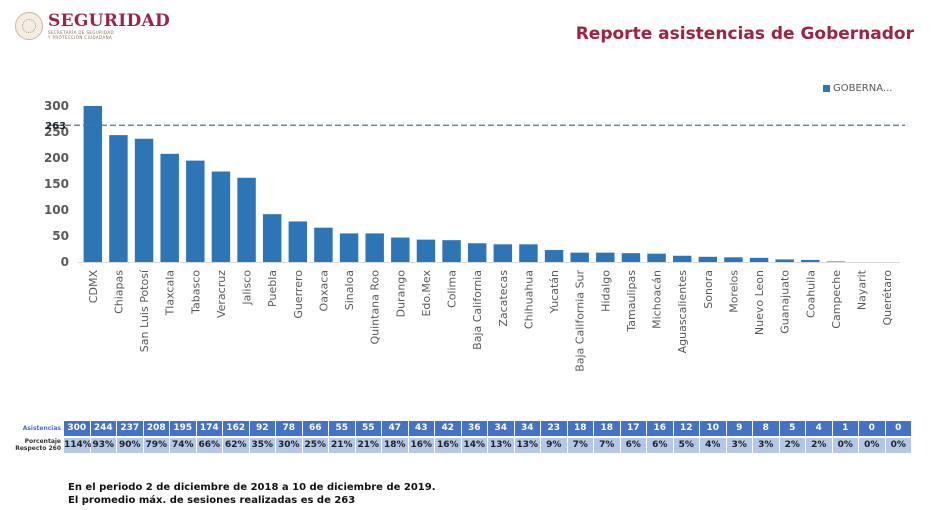 This screenshot has width=932, height=510. What do you see at coordinates (580, 321) in the screenshot?
I see `x-tick-label: Baja California Sur` at bounding box center [580, 321].